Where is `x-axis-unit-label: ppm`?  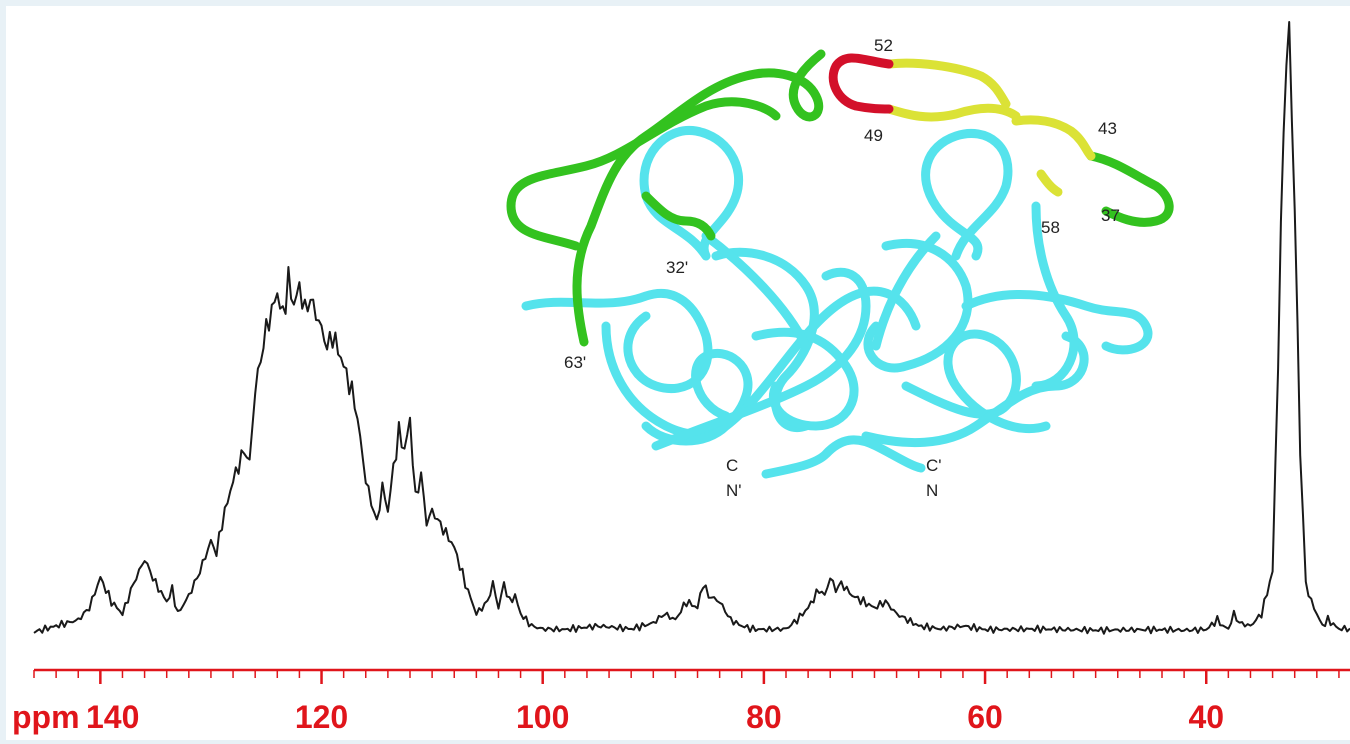
x-axis-unit-label: ppm is located at coordinates (46, 717).